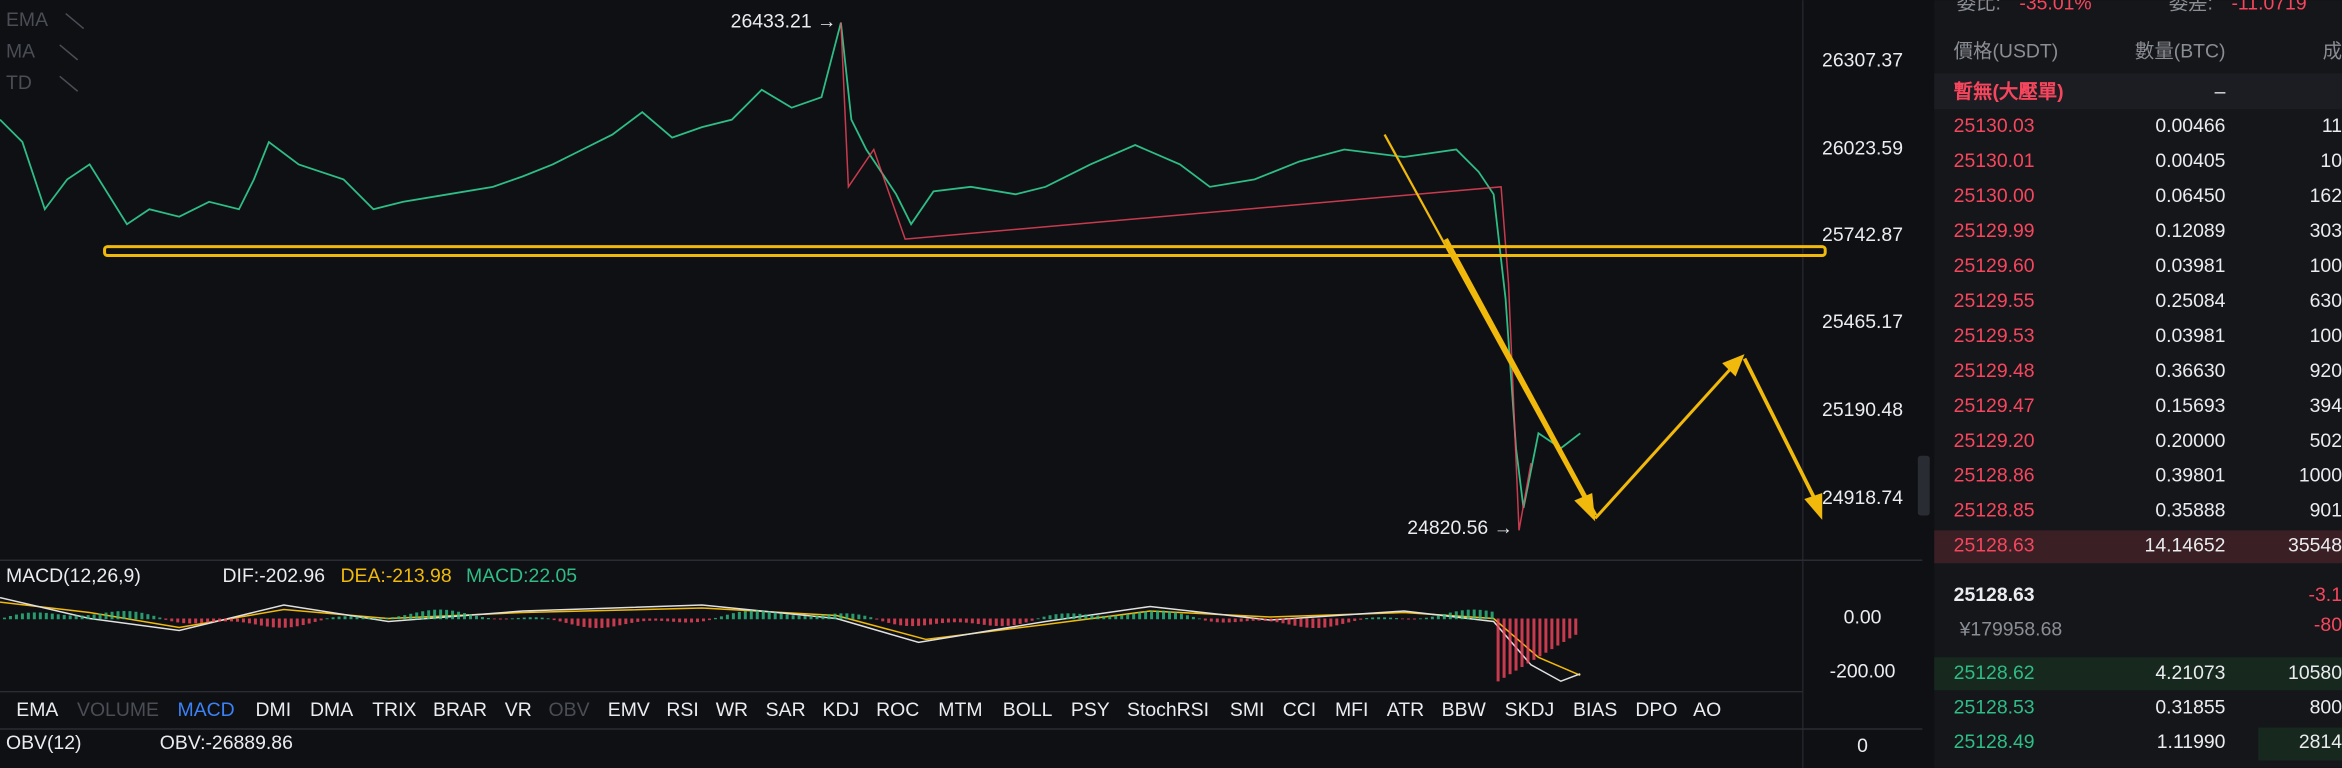  I want to click on asks-quantity: 0.15693, so click(2190, 406).